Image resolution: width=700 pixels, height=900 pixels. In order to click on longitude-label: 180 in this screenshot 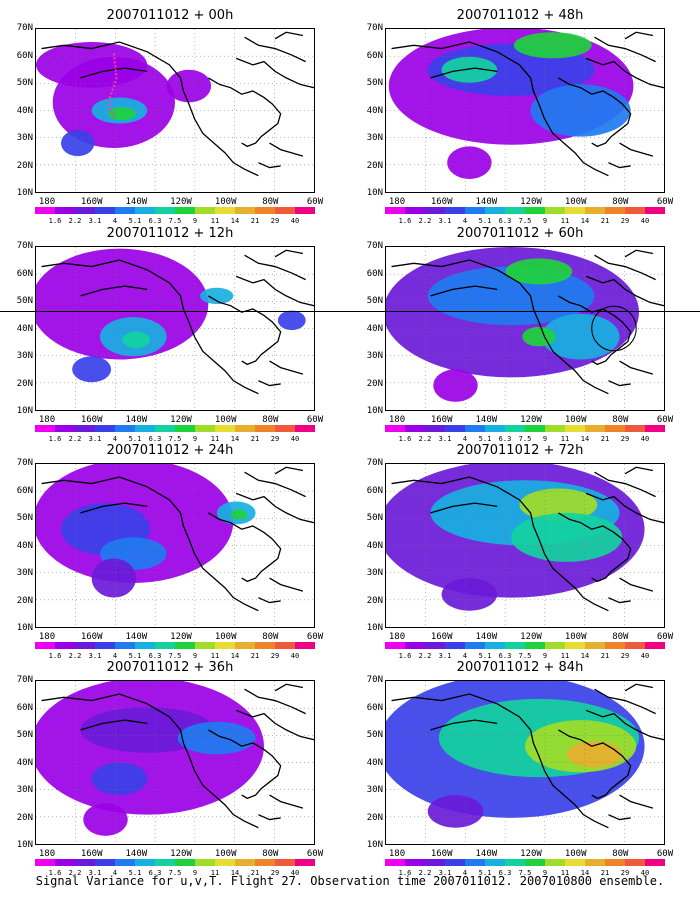, I will do `click(397, 202)`.